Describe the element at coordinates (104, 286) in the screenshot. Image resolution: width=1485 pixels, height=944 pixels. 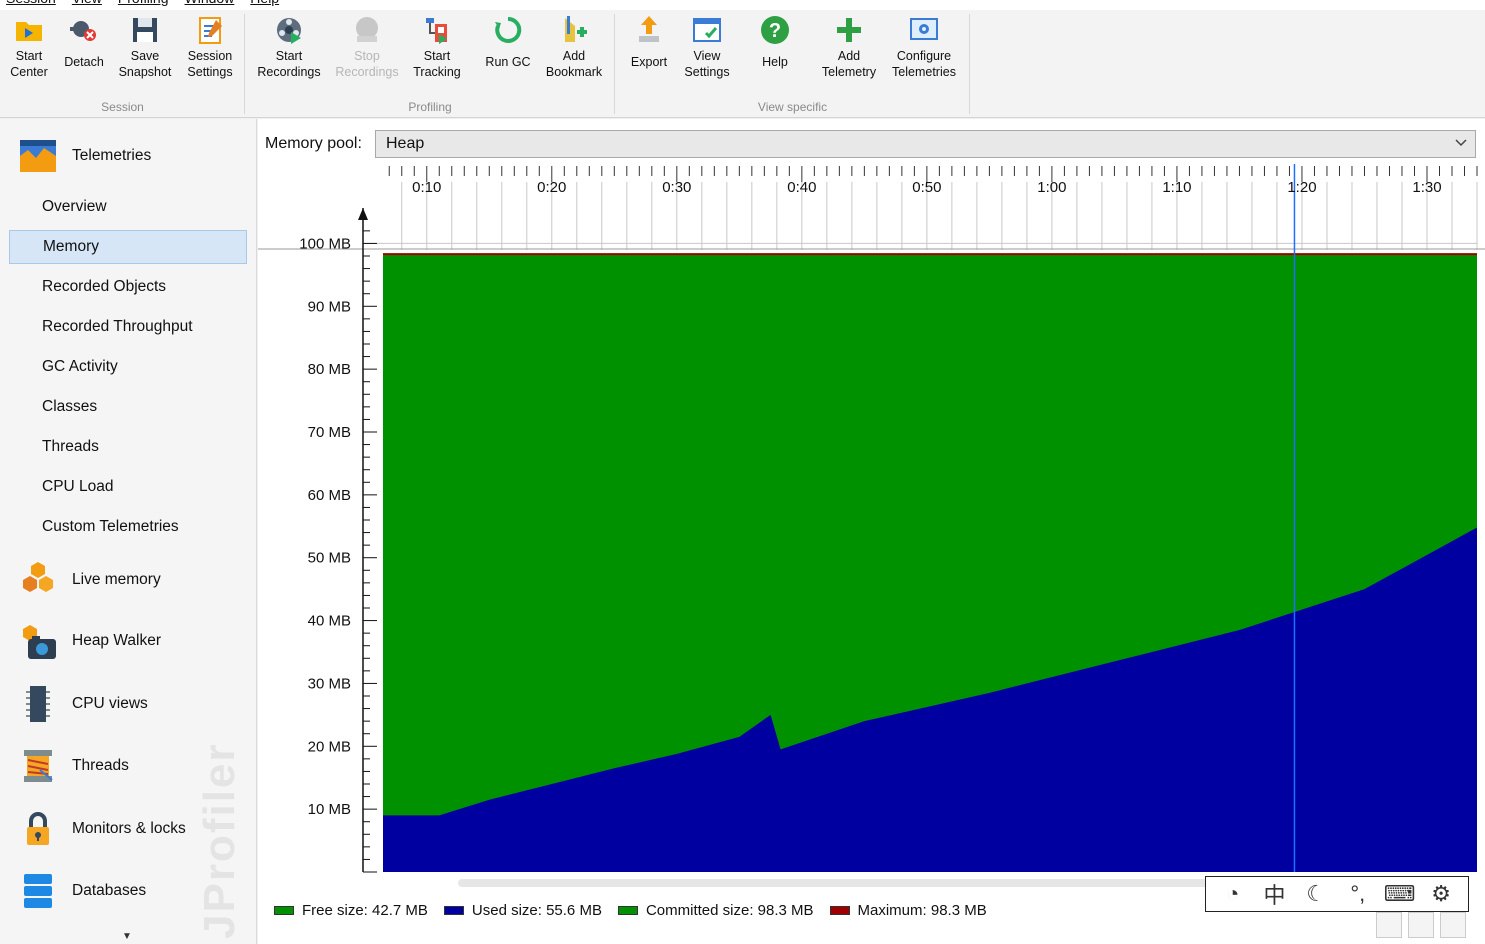
I see `sidebar-item-recorded-objects: Recorded Objects` at that location.